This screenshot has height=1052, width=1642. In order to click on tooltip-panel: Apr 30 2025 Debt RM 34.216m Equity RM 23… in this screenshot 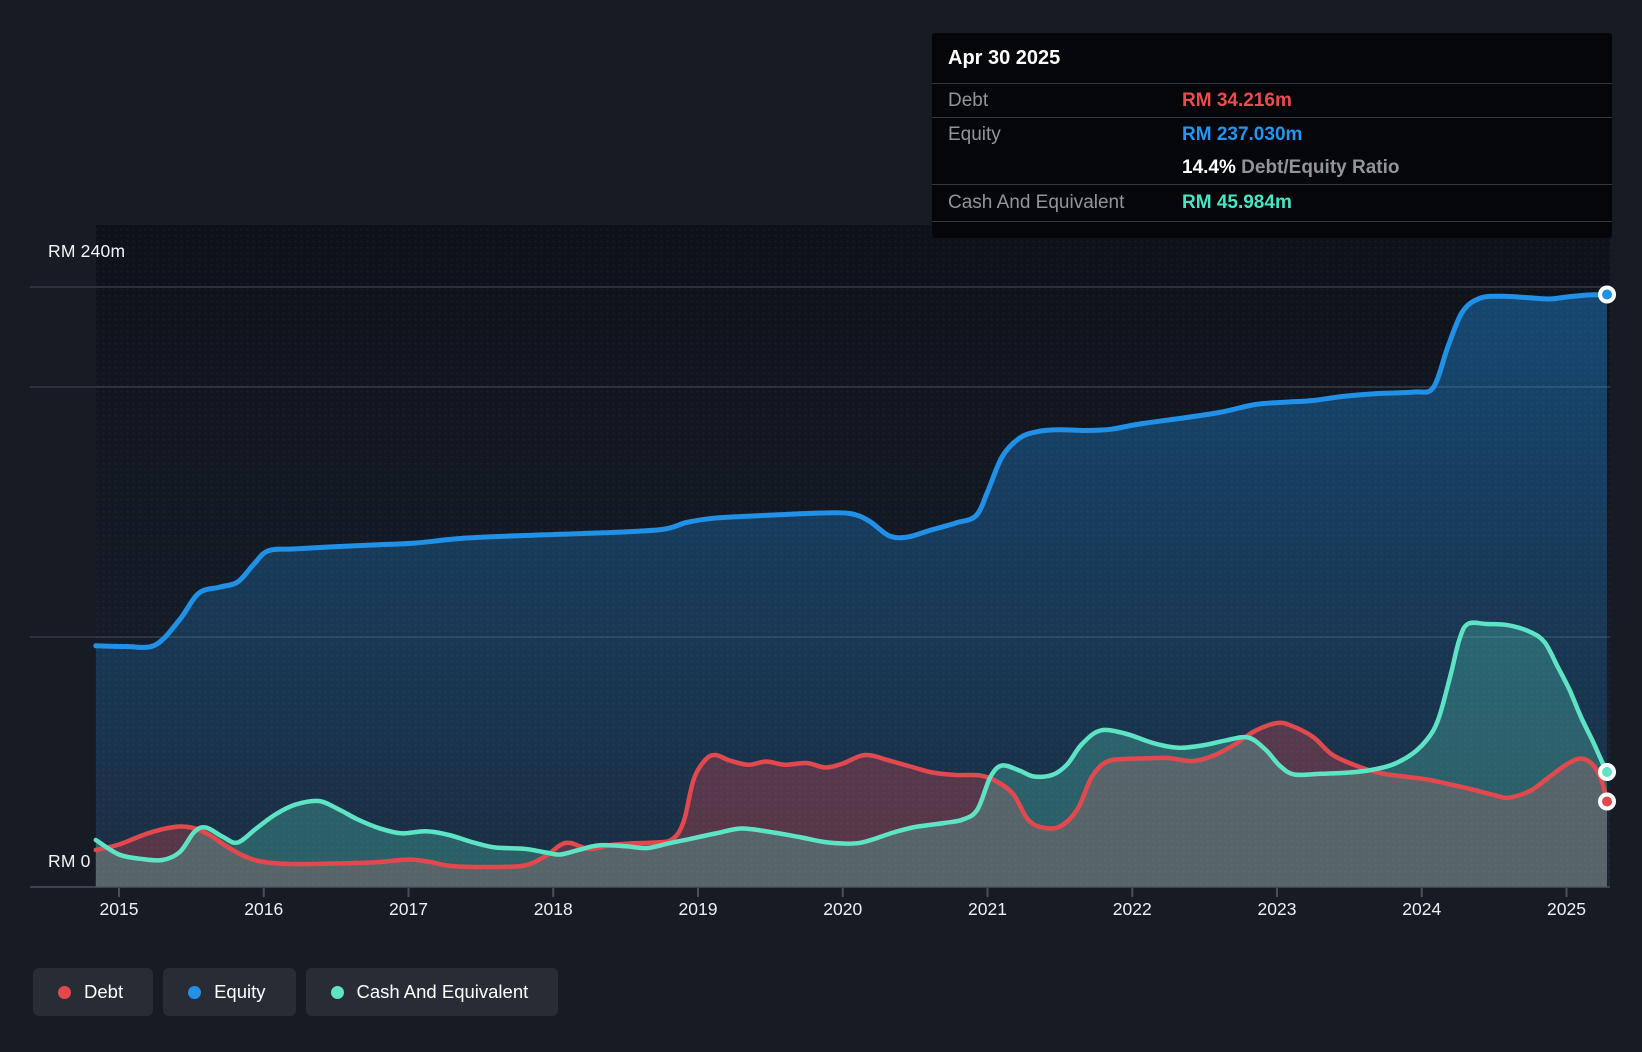, I will do `click(1272, 135)`.